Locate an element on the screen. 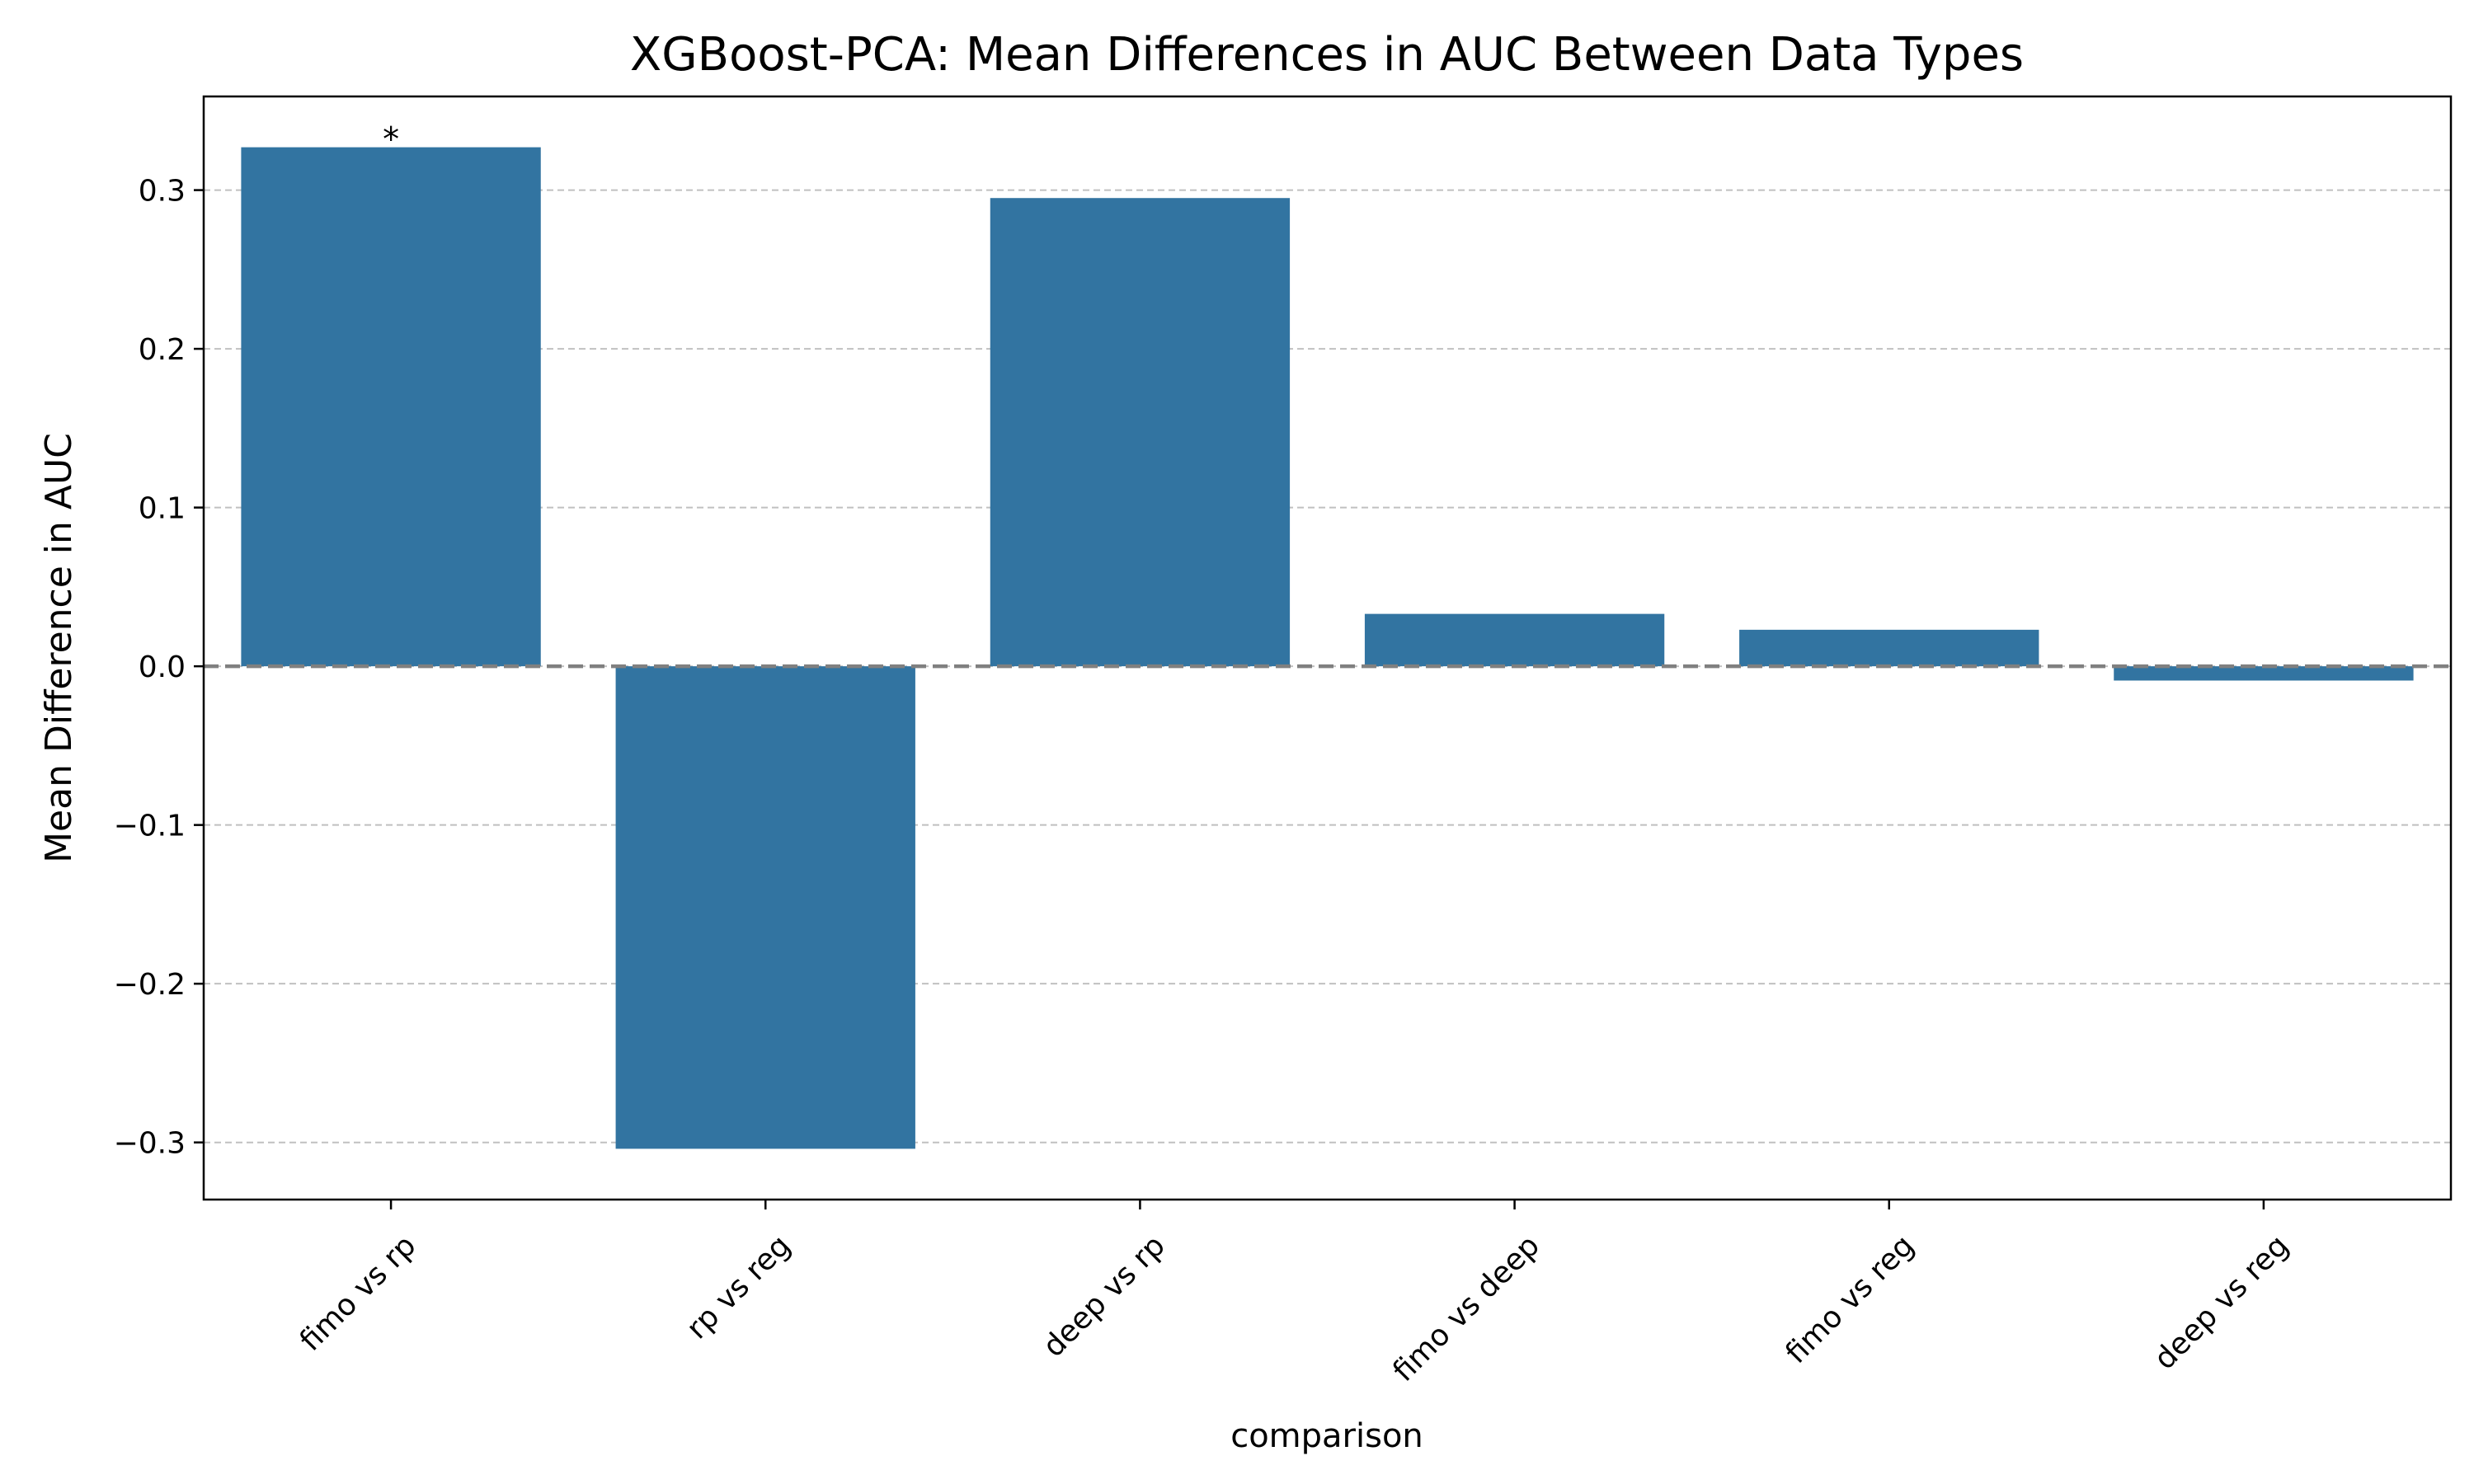 This screenshot has height=1484, width=2474. significance-marker: * is located at coordinates (391, 140).